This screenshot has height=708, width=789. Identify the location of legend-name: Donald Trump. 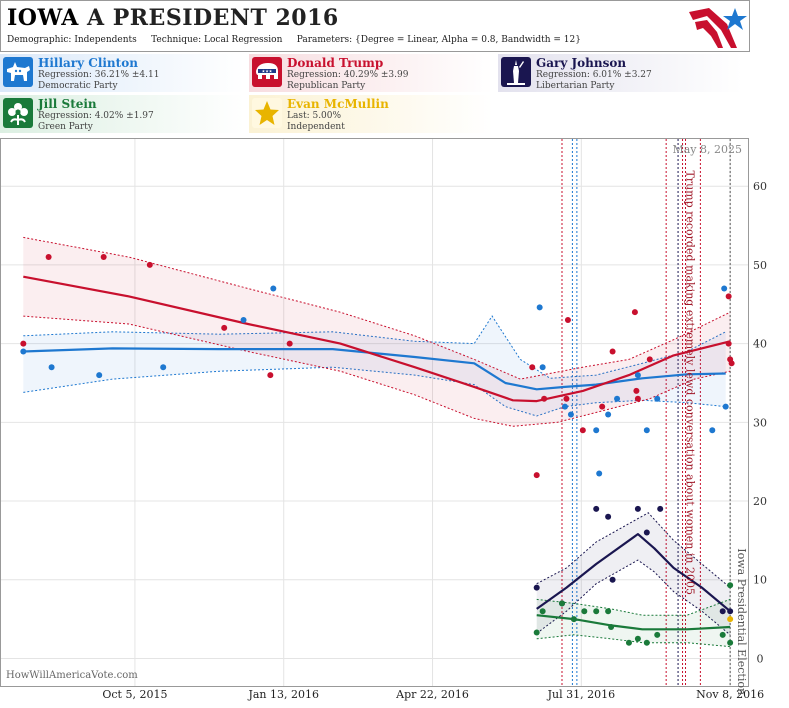
(335, 63).